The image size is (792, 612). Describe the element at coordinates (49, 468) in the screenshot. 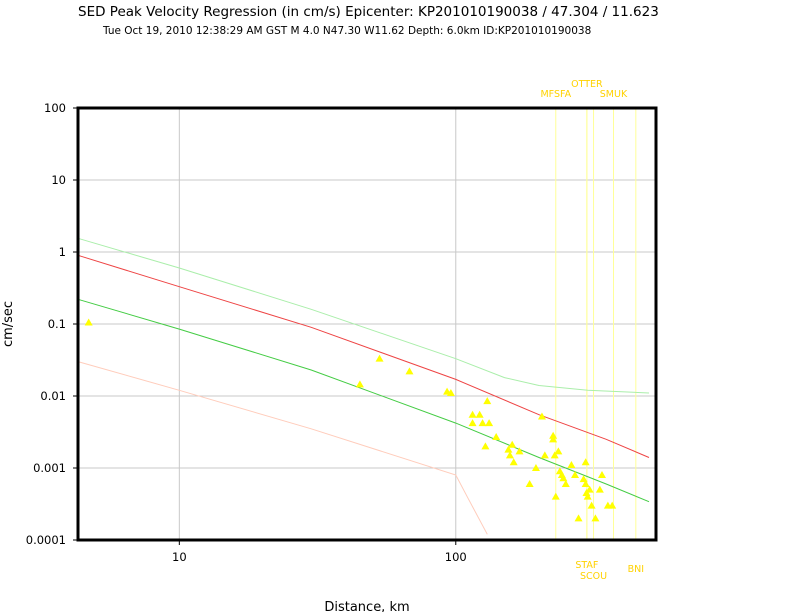

I see `y-tick-label: 0.001` at that location.